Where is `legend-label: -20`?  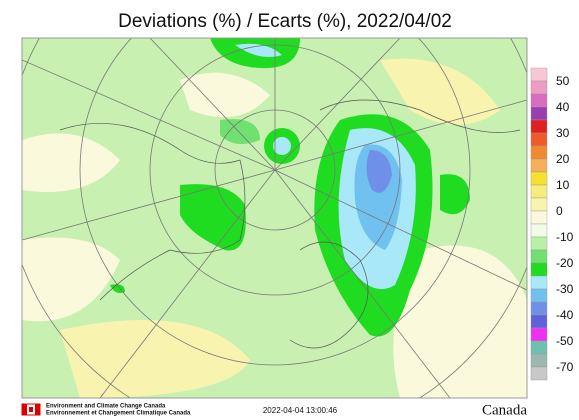
legend-label: -20 is located at coordinates (565, 263).